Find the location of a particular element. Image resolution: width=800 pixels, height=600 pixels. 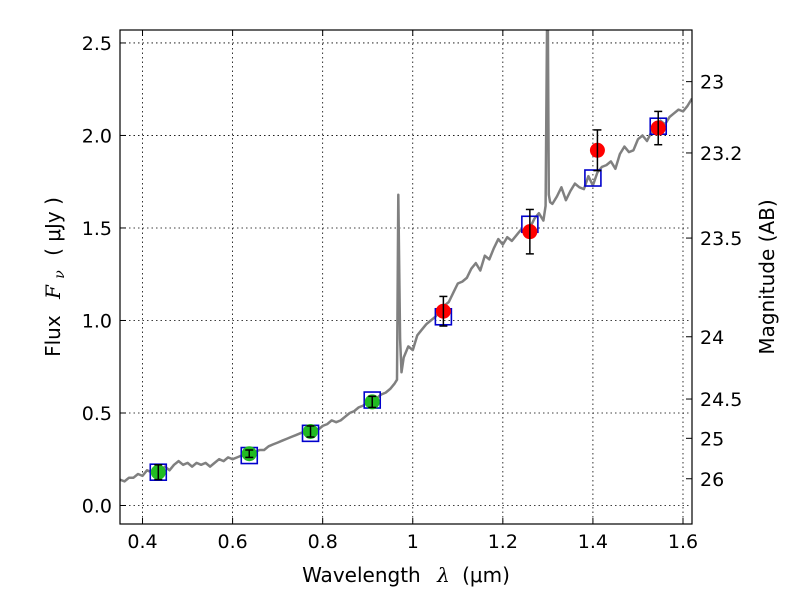

x-tick-label: 1.2 is located at coordinates (503, 542).